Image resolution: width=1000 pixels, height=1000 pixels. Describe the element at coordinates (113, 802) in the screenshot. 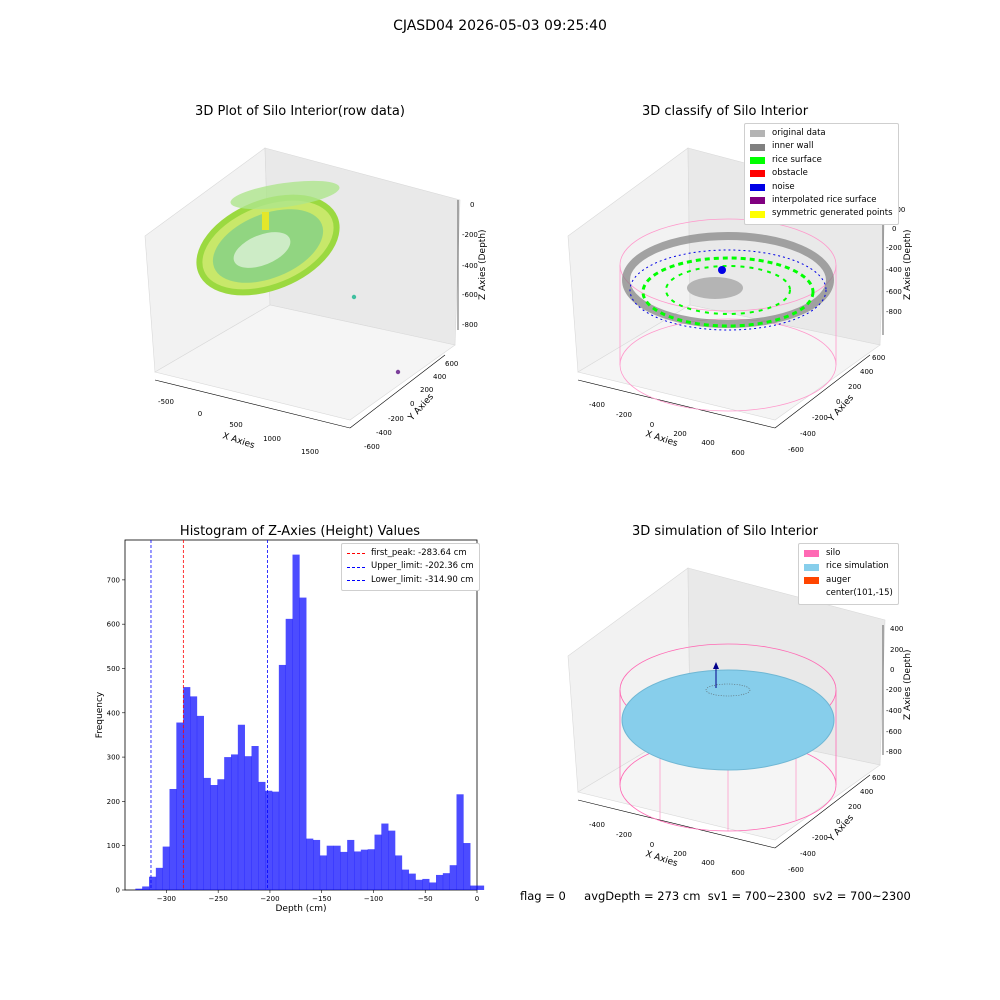

I see `histogram-y-tick-label: 200` at that location.